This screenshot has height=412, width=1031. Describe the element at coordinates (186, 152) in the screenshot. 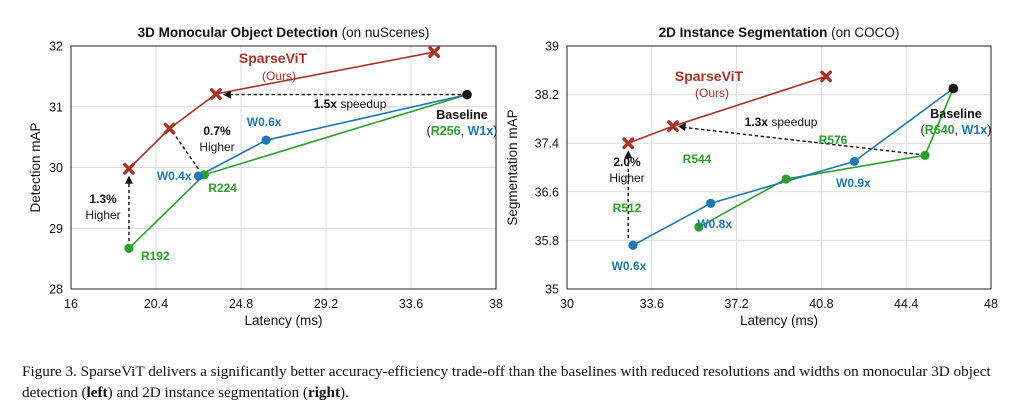

I see `left-gain2-arrow-line` at that location.